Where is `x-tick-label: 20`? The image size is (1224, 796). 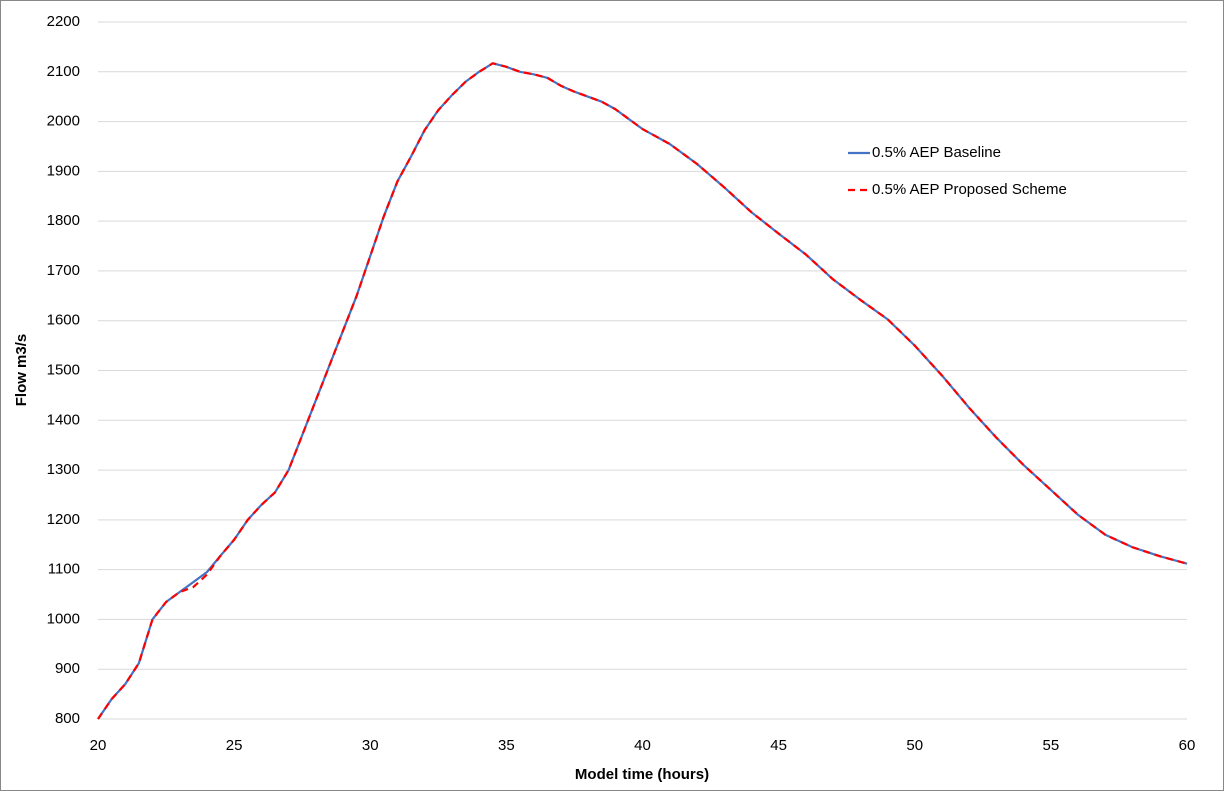
x-tick-label: 20 is located at coordinates (98, 745).